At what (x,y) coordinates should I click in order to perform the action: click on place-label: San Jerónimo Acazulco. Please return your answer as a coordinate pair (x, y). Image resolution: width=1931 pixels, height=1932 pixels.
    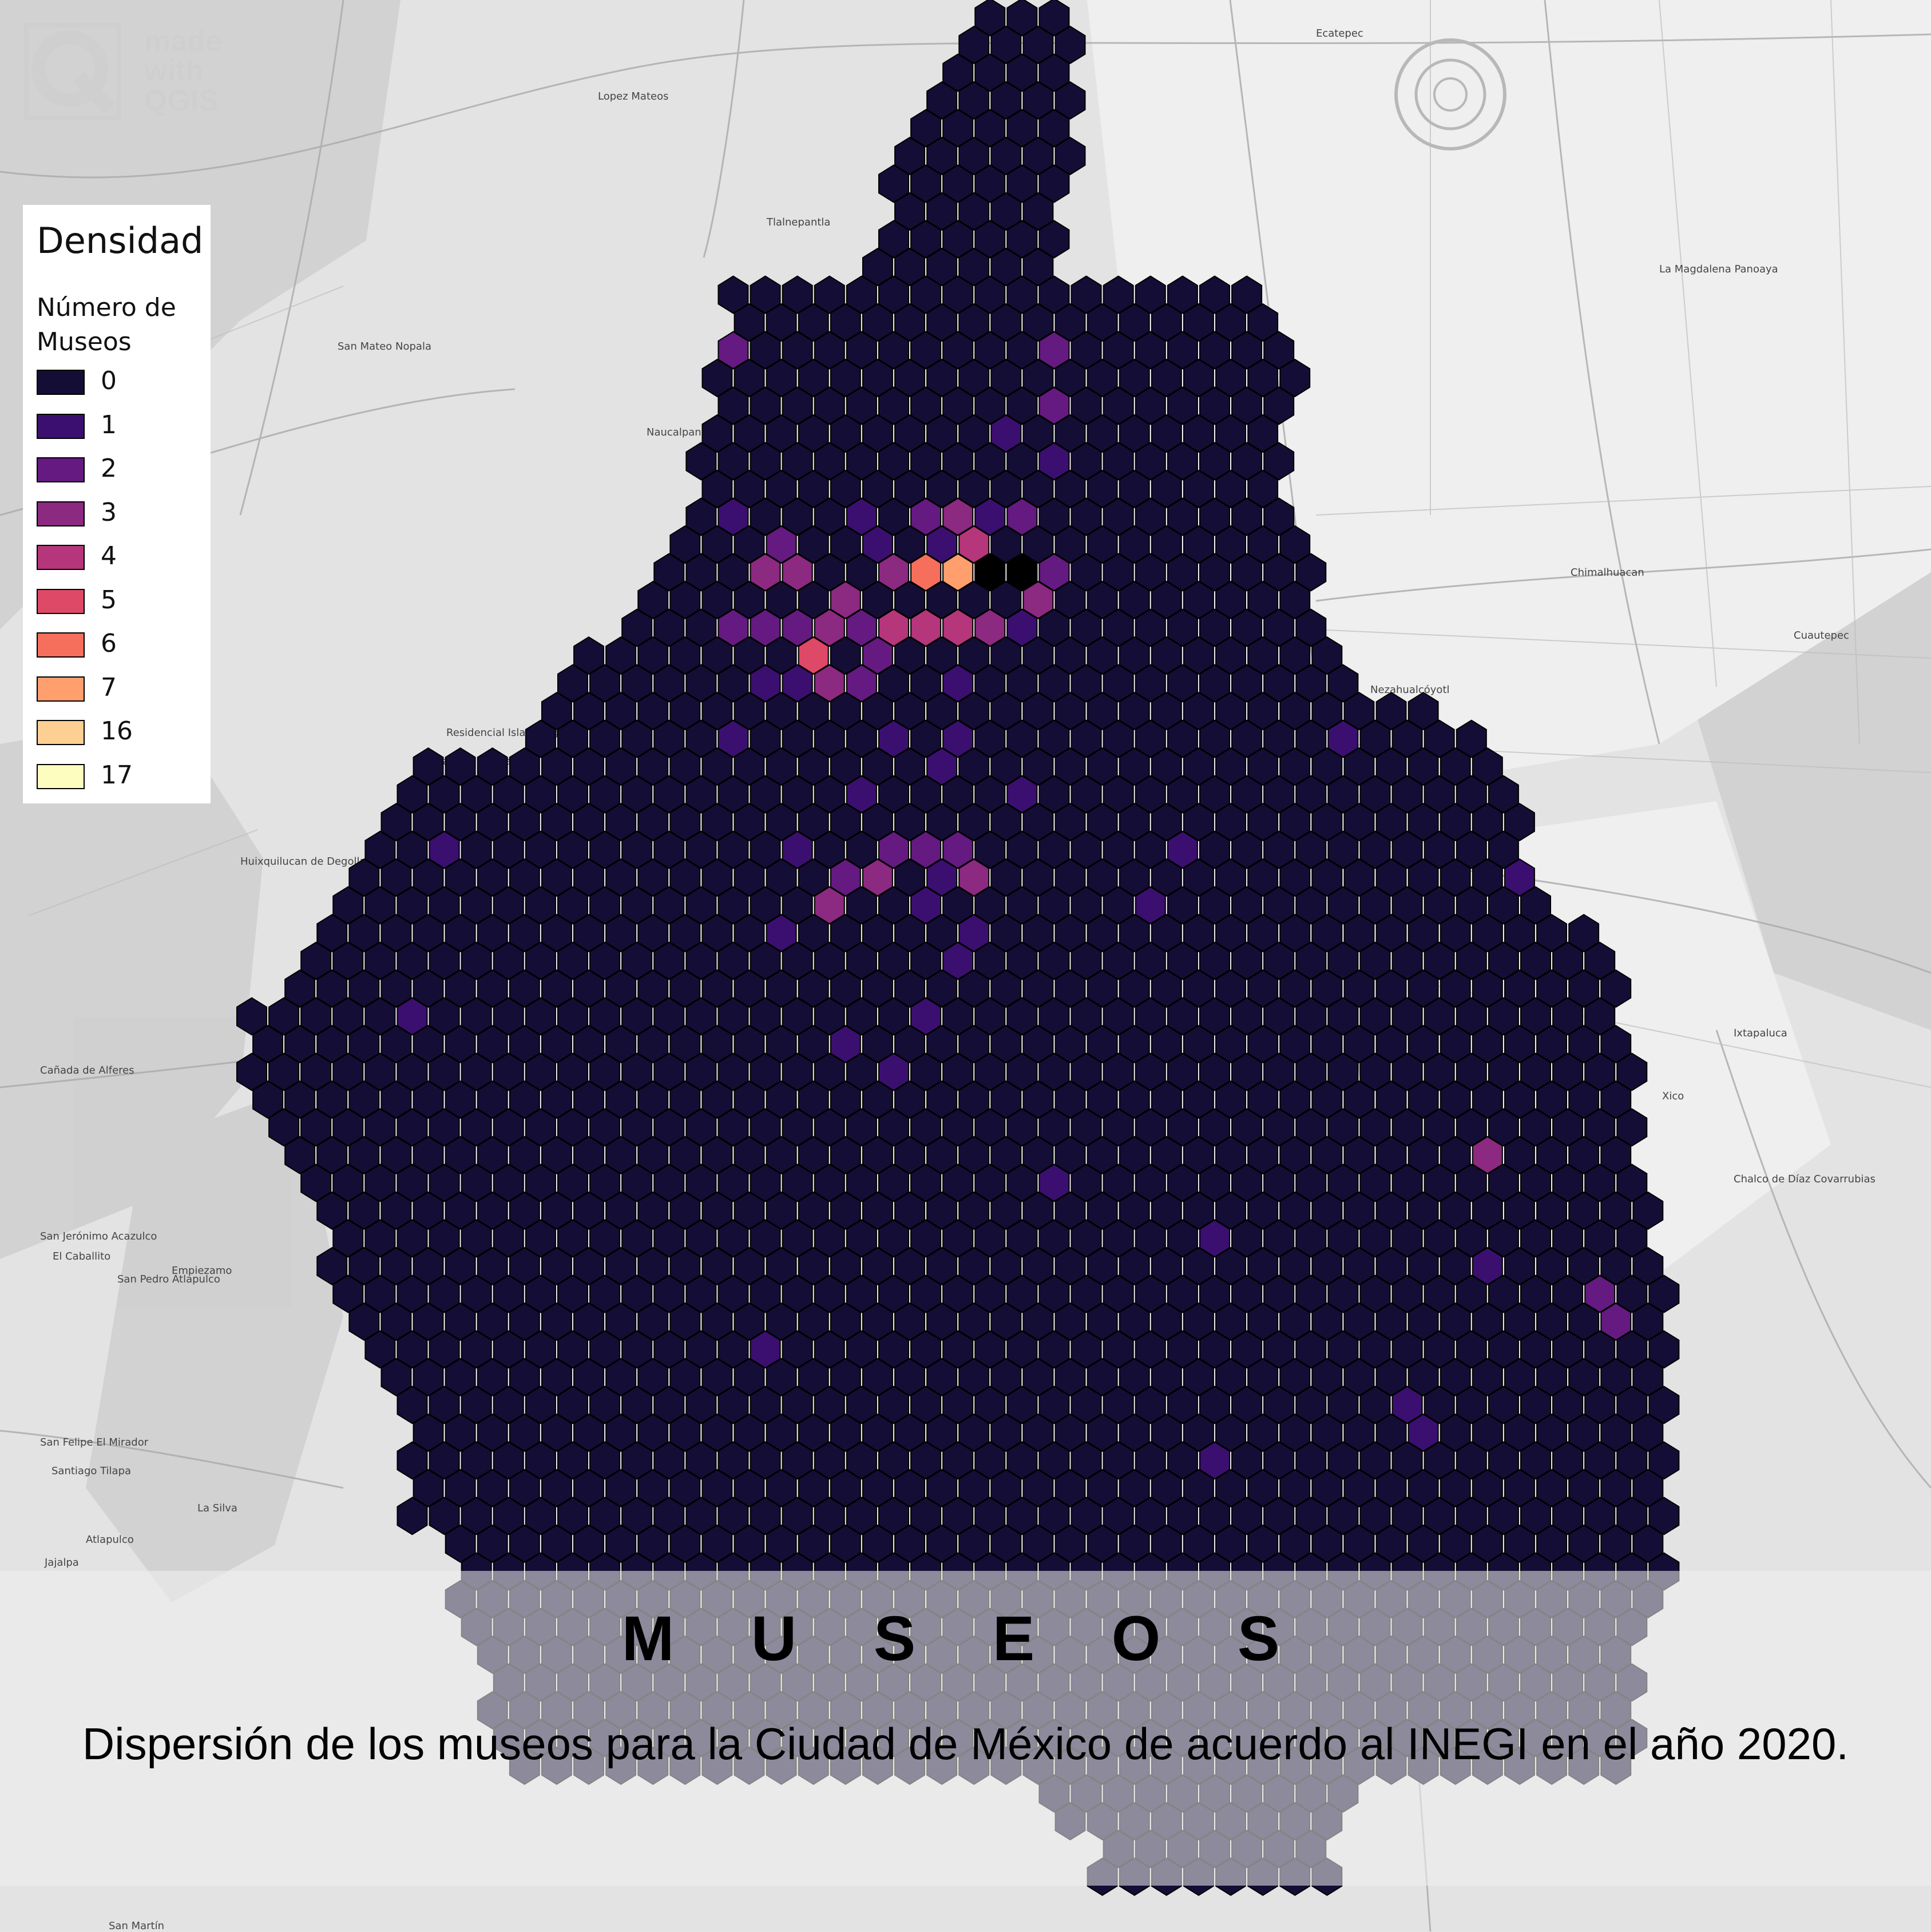
    Looking at the image, I should click on (99, 1236).